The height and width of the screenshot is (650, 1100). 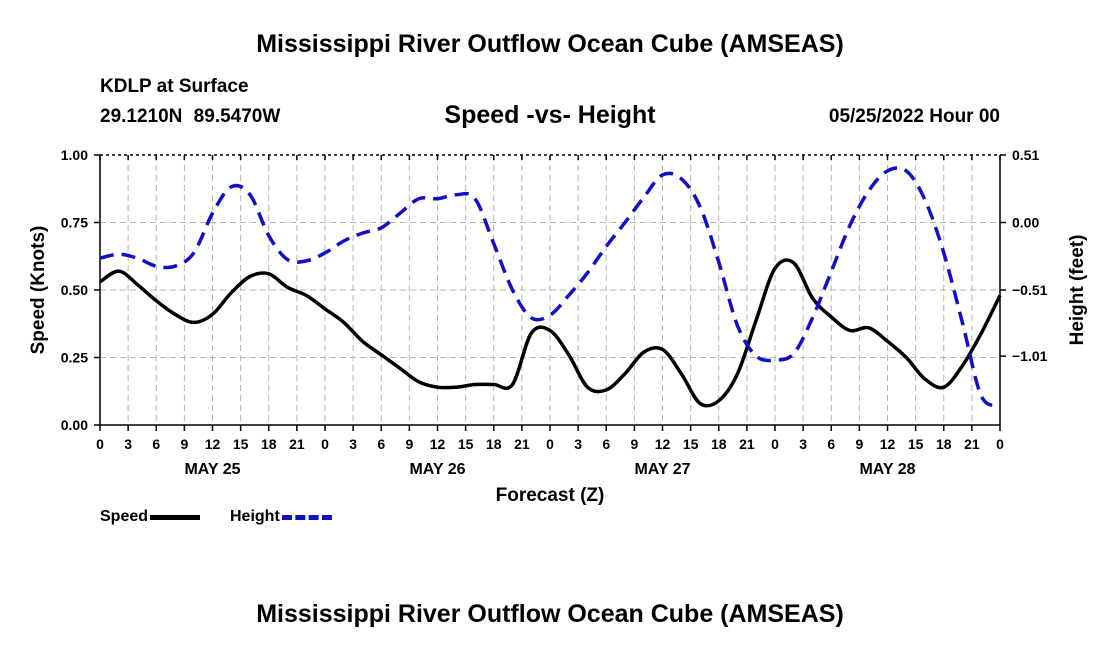 What do you see at coordinates (1025, 155) in the screenshot?
I see `y-tick-label-right: 0.51` at bounding box center [1025, 155].